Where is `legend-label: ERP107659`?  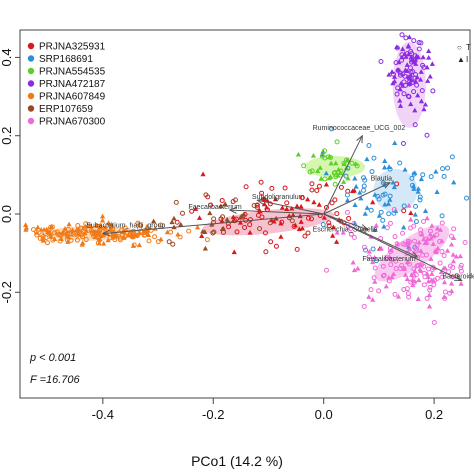 legend-label: ERP107659 is located at coordinates (66, 109).